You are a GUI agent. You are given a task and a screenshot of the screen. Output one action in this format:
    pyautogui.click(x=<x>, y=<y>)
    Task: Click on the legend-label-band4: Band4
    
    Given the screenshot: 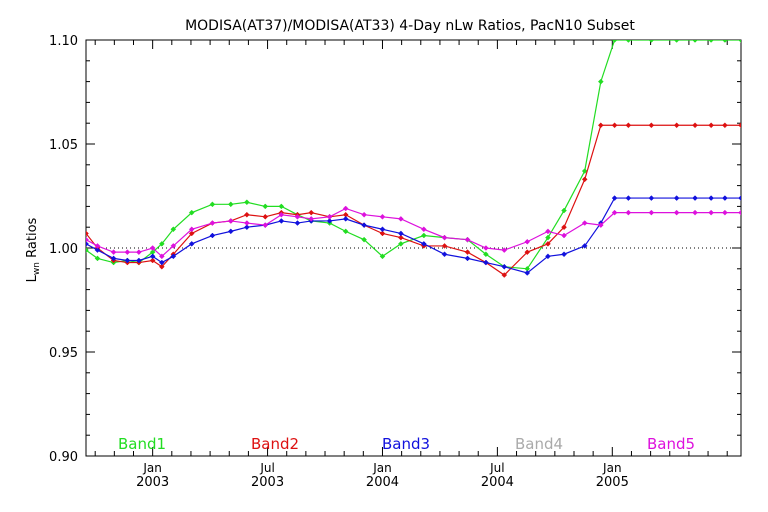 What is the action you would take?
    pyautogui.click(x=539, y=444)
    